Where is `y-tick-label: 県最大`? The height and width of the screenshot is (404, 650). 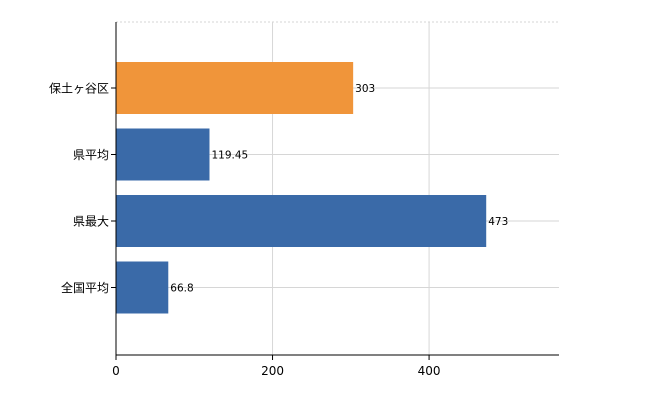 y-tick-label: 県最大 is located at coordinates (91, 222).